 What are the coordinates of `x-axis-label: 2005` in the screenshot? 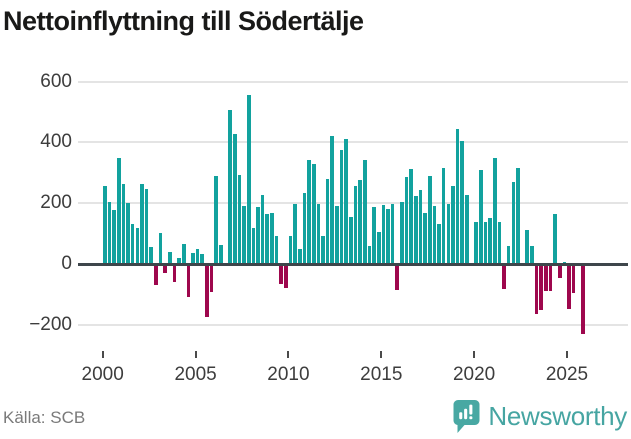 It's located at (195, 374).